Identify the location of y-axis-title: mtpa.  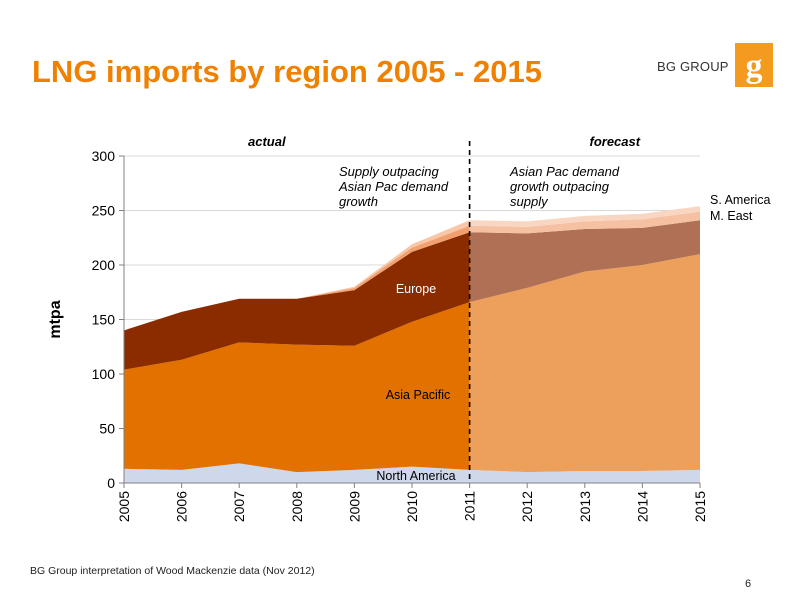
(55, 319).